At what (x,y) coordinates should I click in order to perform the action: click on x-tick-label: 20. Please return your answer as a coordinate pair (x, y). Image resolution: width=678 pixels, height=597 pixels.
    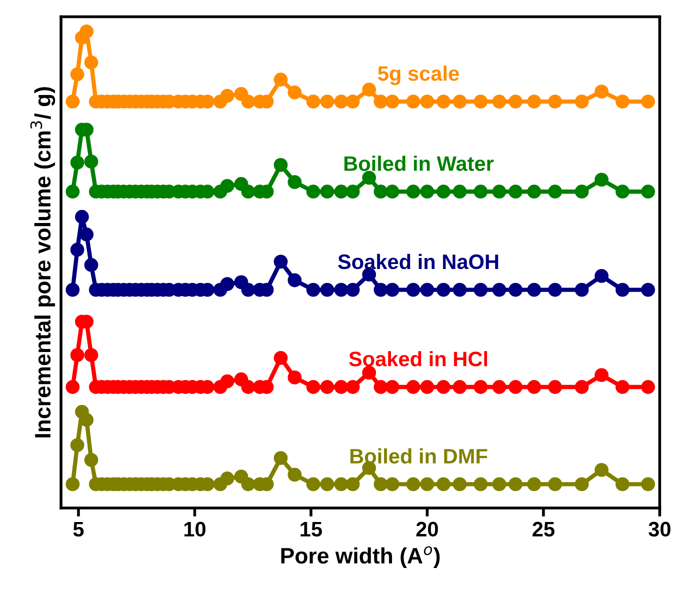
    Looking at the image, I should click on (427, 529).